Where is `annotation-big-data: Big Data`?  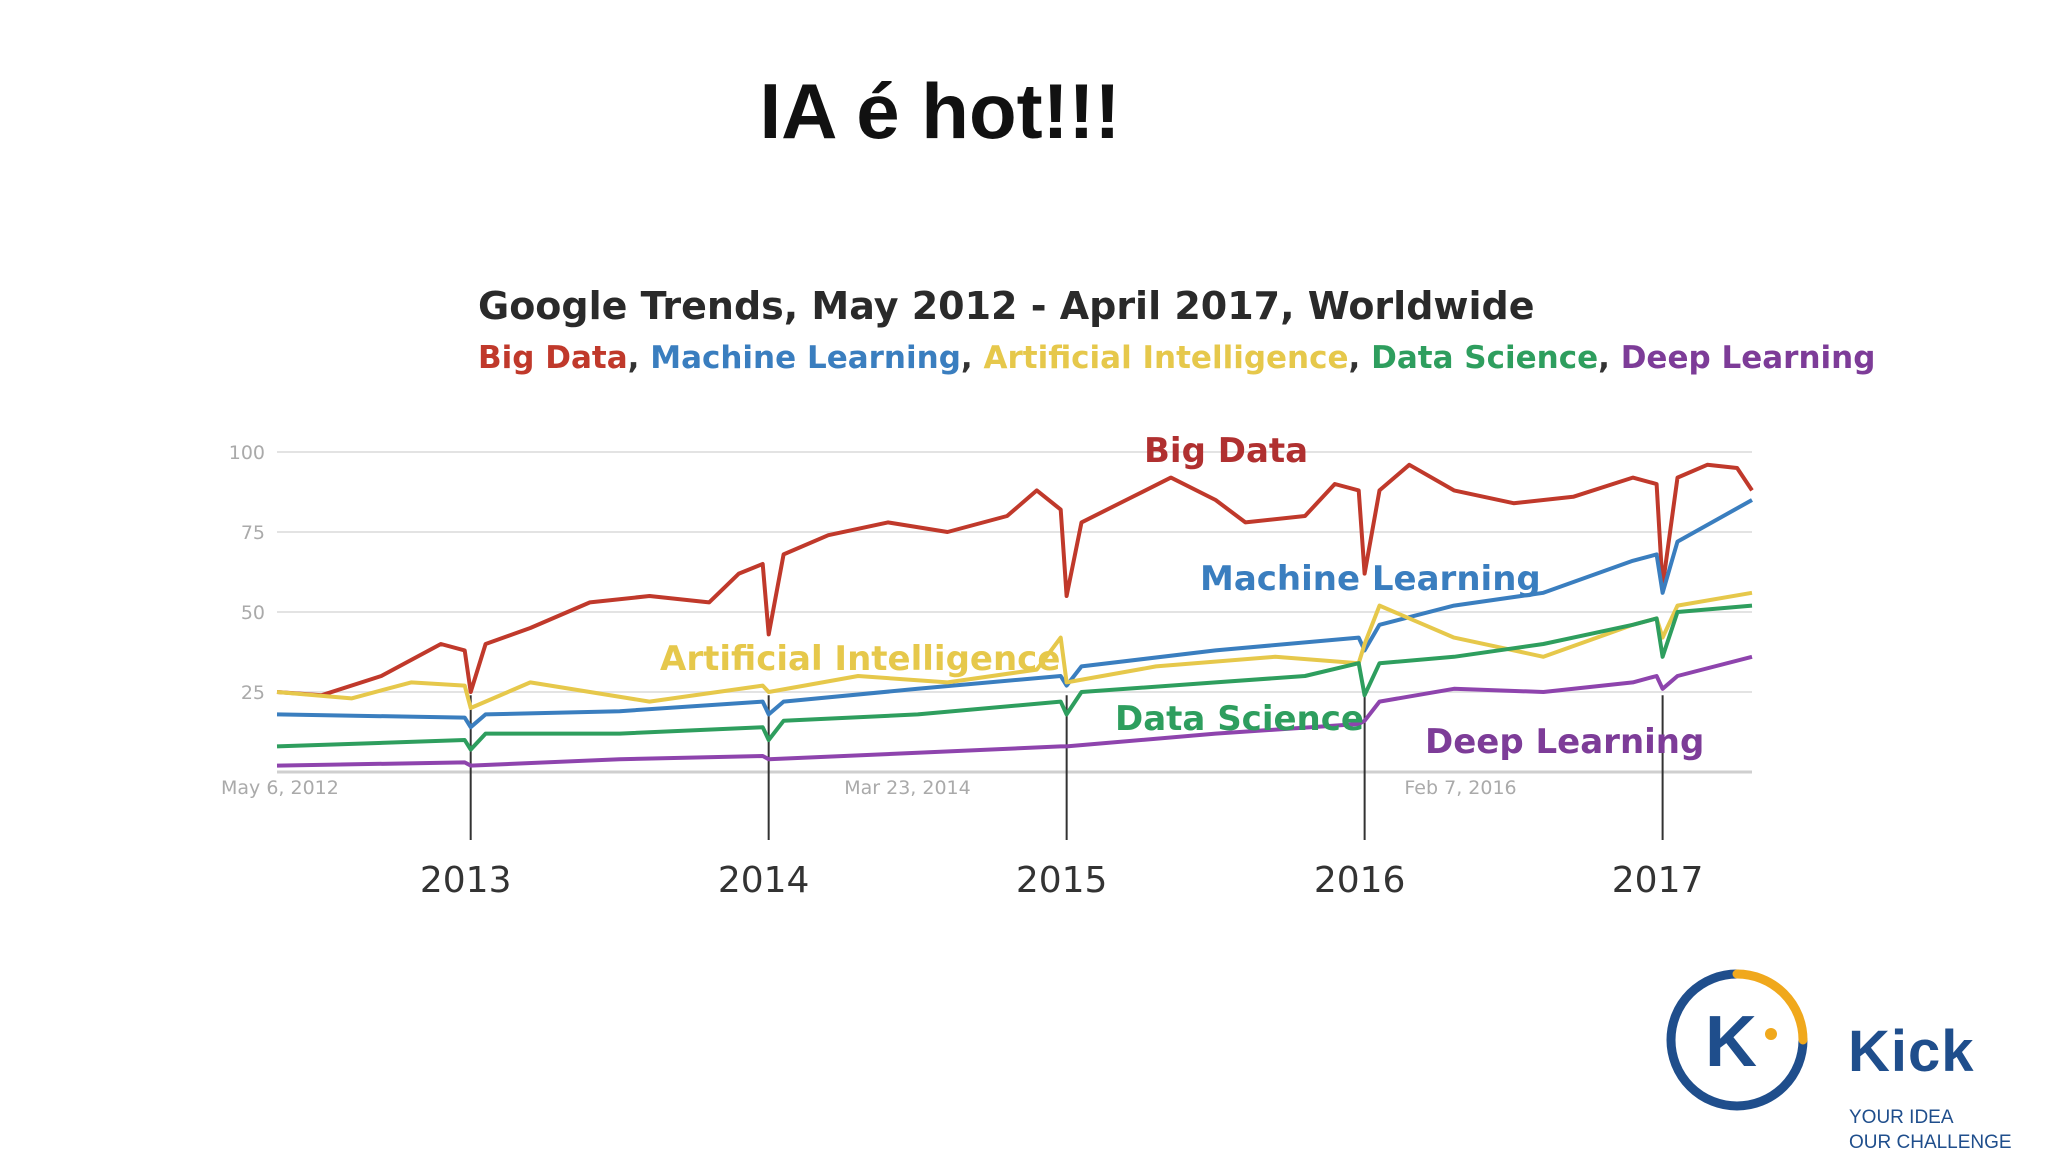 annotation-big-data: Big Data is located at coordinates (1226, 451).